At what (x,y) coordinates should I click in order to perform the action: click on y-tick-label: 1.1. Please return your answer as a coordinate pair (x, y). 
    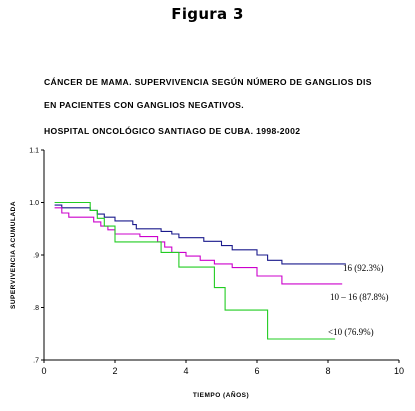
    Looking at the image, I should click on (34, 151).